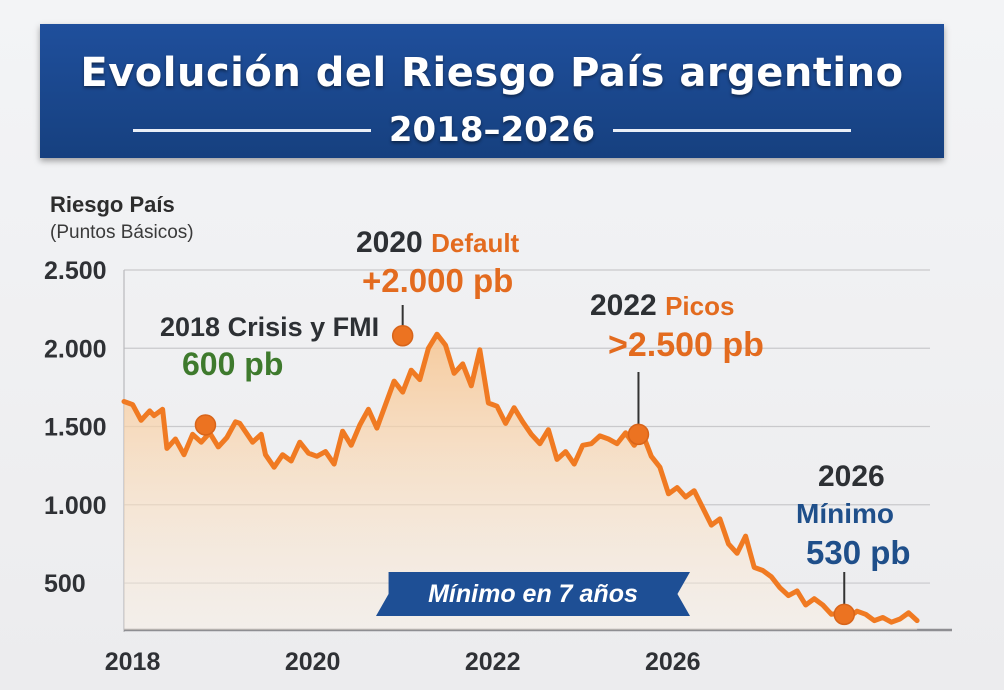 The image size is (1004, 690). I want to click on annotation-2020-title: 2020 Default, so click(437, 243).